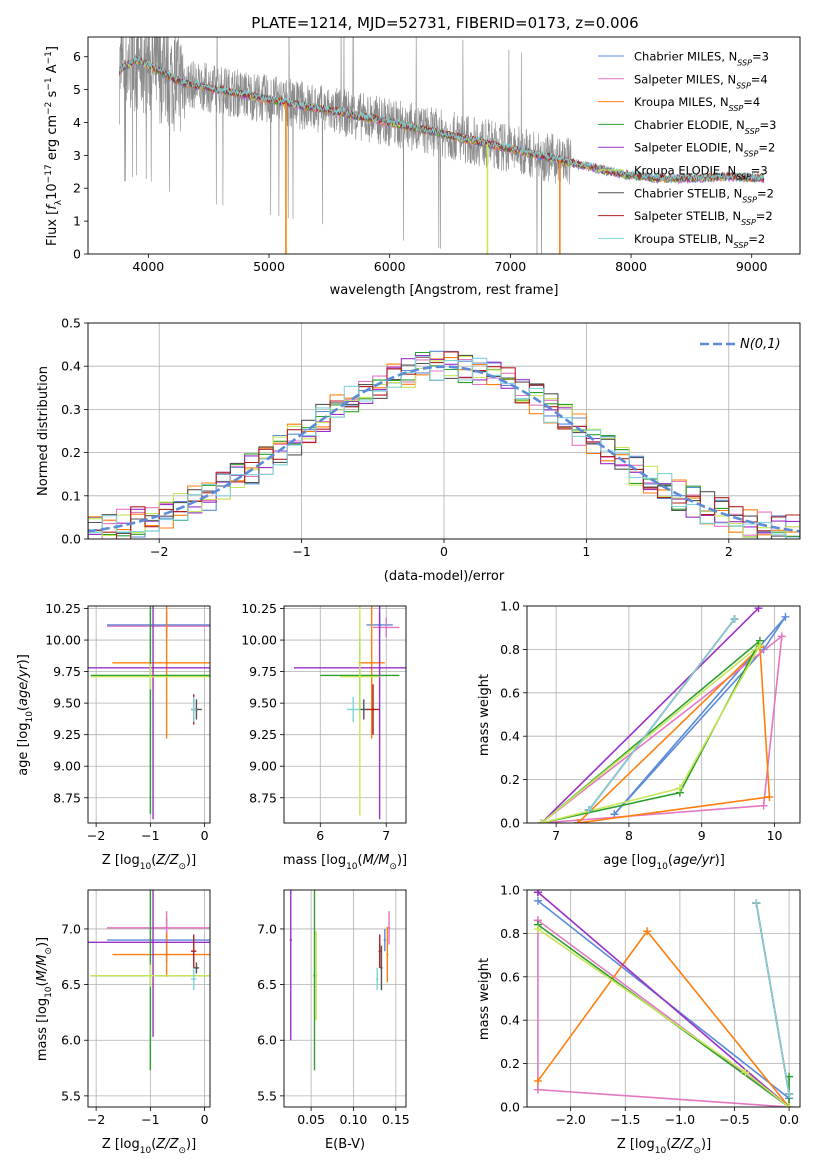  What do you see at coordinates (320, 835) in the screenshot?
I see `x-tick-label: 6` at bounding box center [320, 835].